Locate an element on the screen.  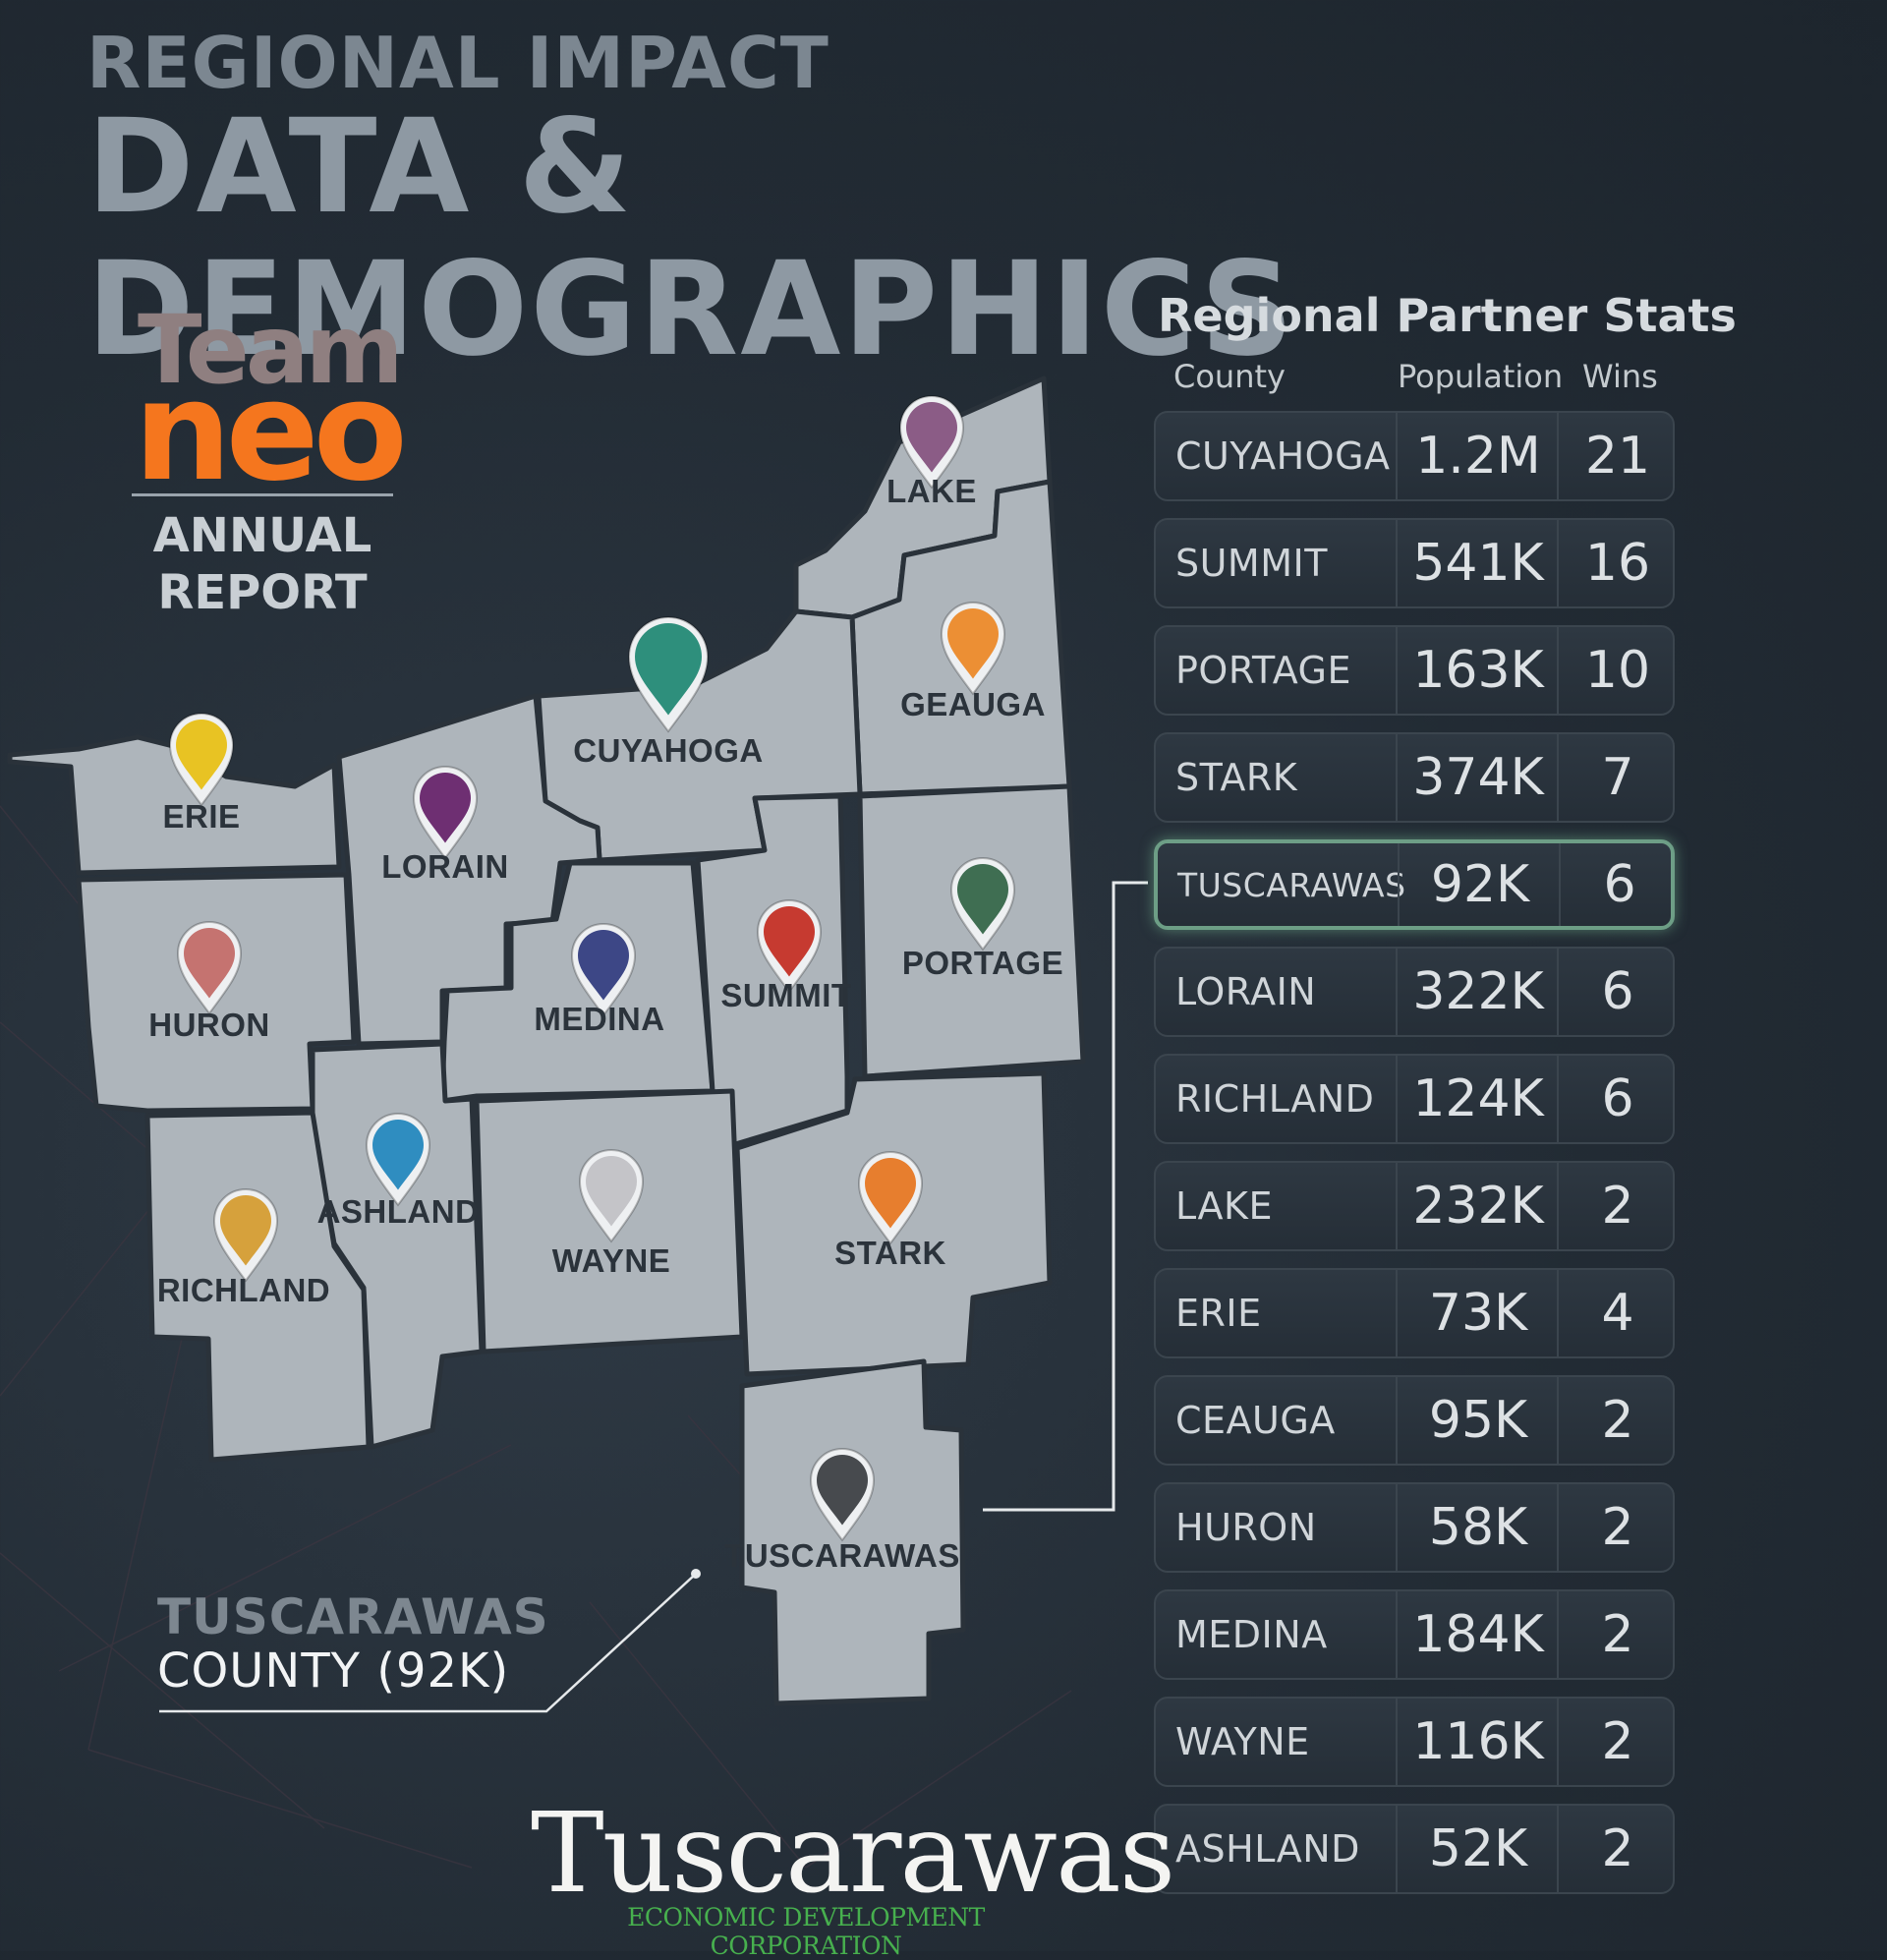
map-pin-geauga is located at coordinates (973, 649).